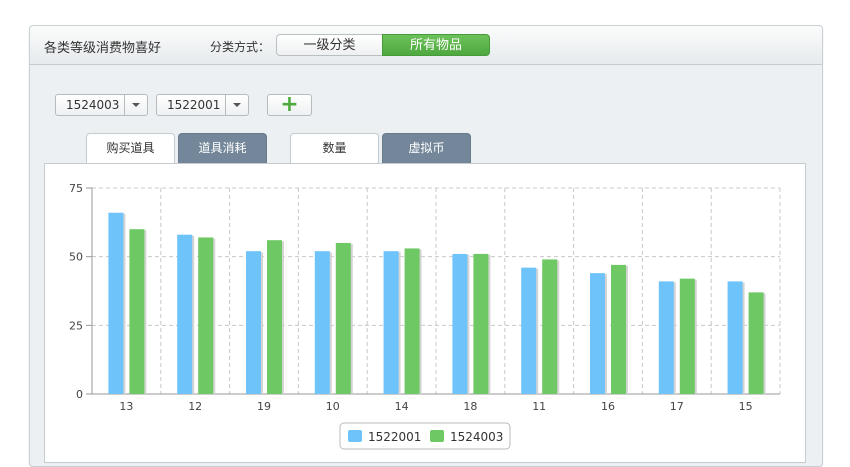 The image size is (850, 467). I want to click on segment-first-level: 一级分类, so click(329, 45).